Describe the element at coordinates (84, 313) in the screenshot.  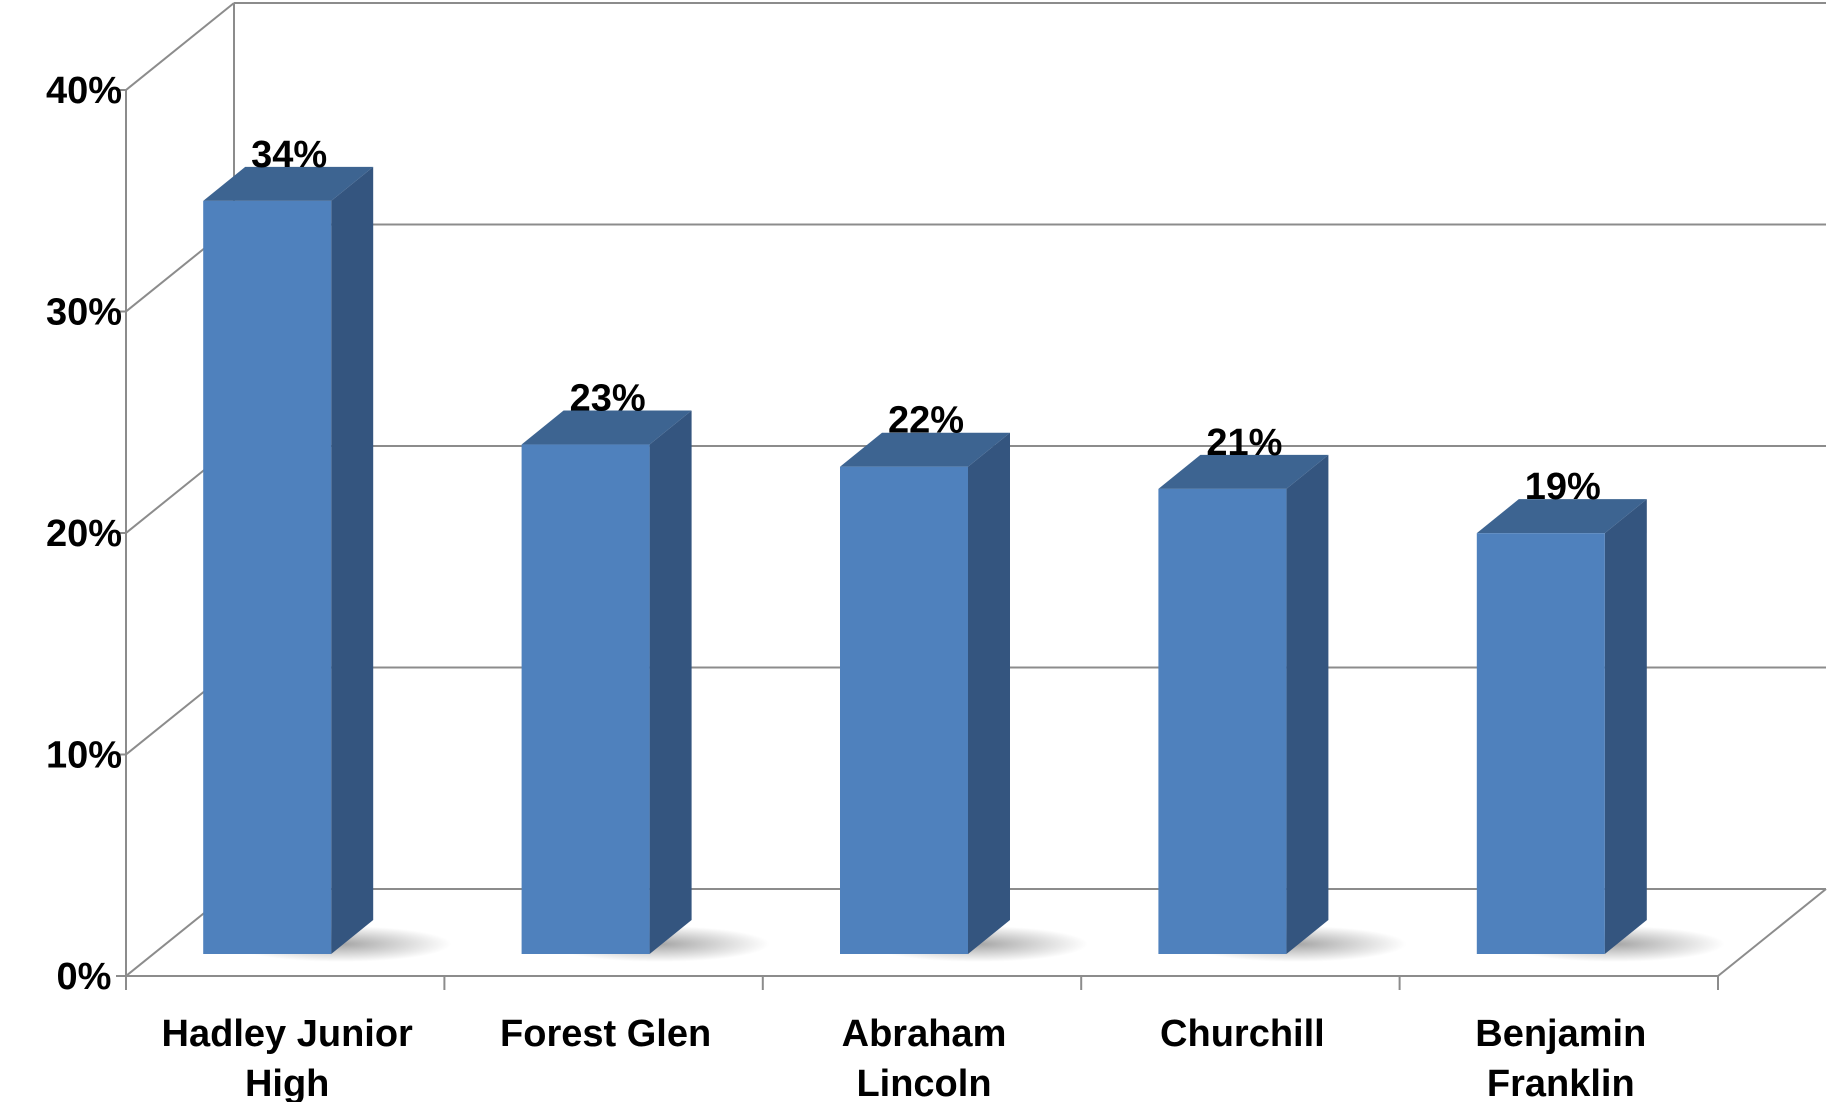
I see `y-tick-label: 30%` at that location.